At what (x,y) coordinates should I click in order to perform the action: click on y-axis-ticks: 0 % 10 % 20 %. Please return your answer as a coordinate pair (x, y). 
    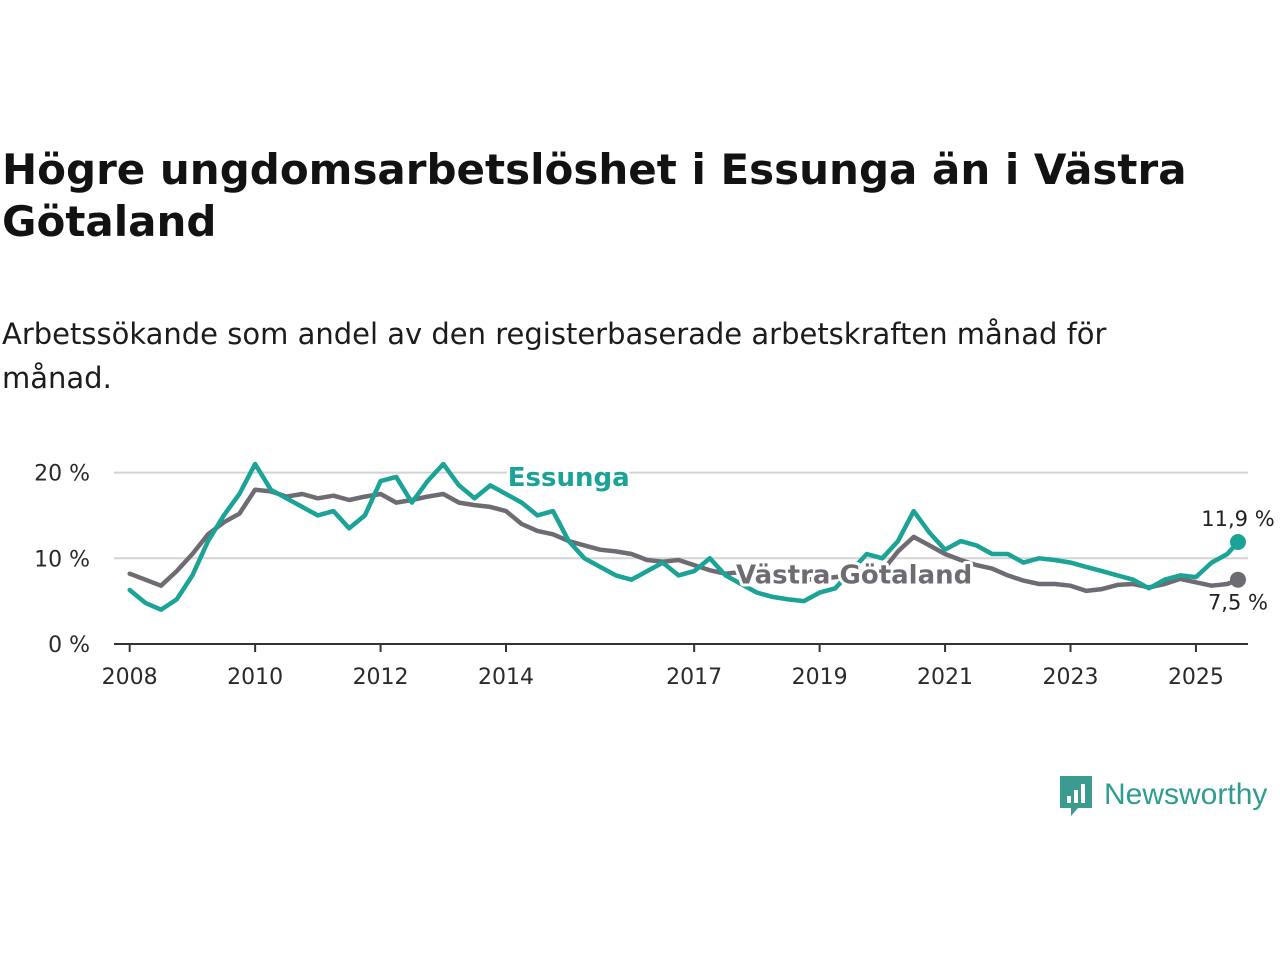
    Looking at the image, I should click on (62, 560).